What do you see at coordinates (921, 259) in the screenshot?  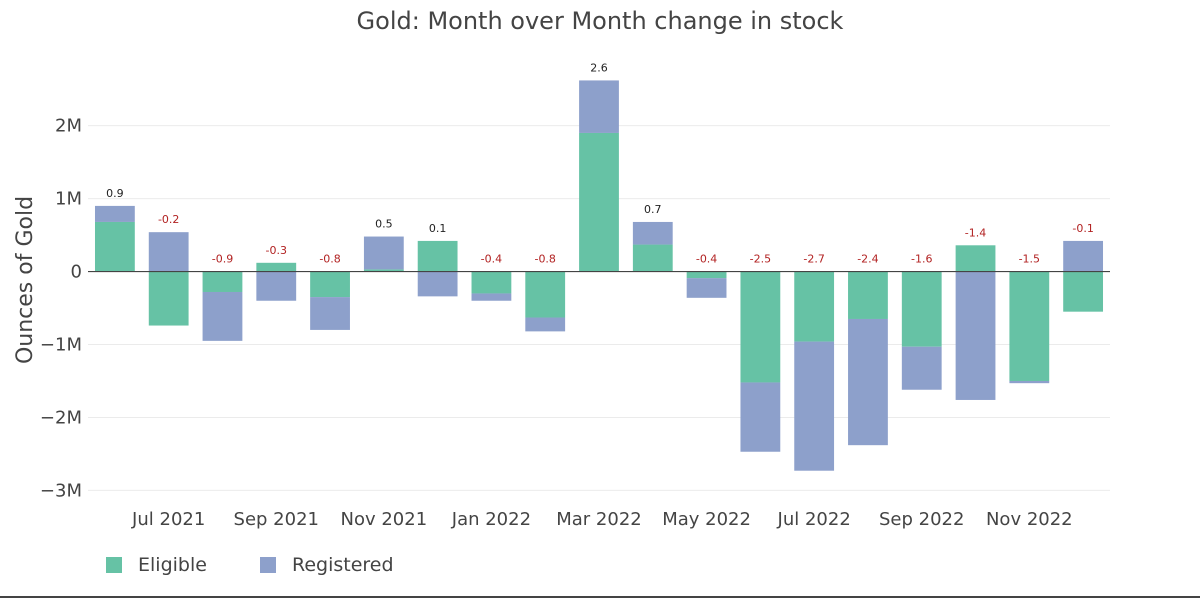 I see `data-label: -1.6` at bounding box center [921, 259].